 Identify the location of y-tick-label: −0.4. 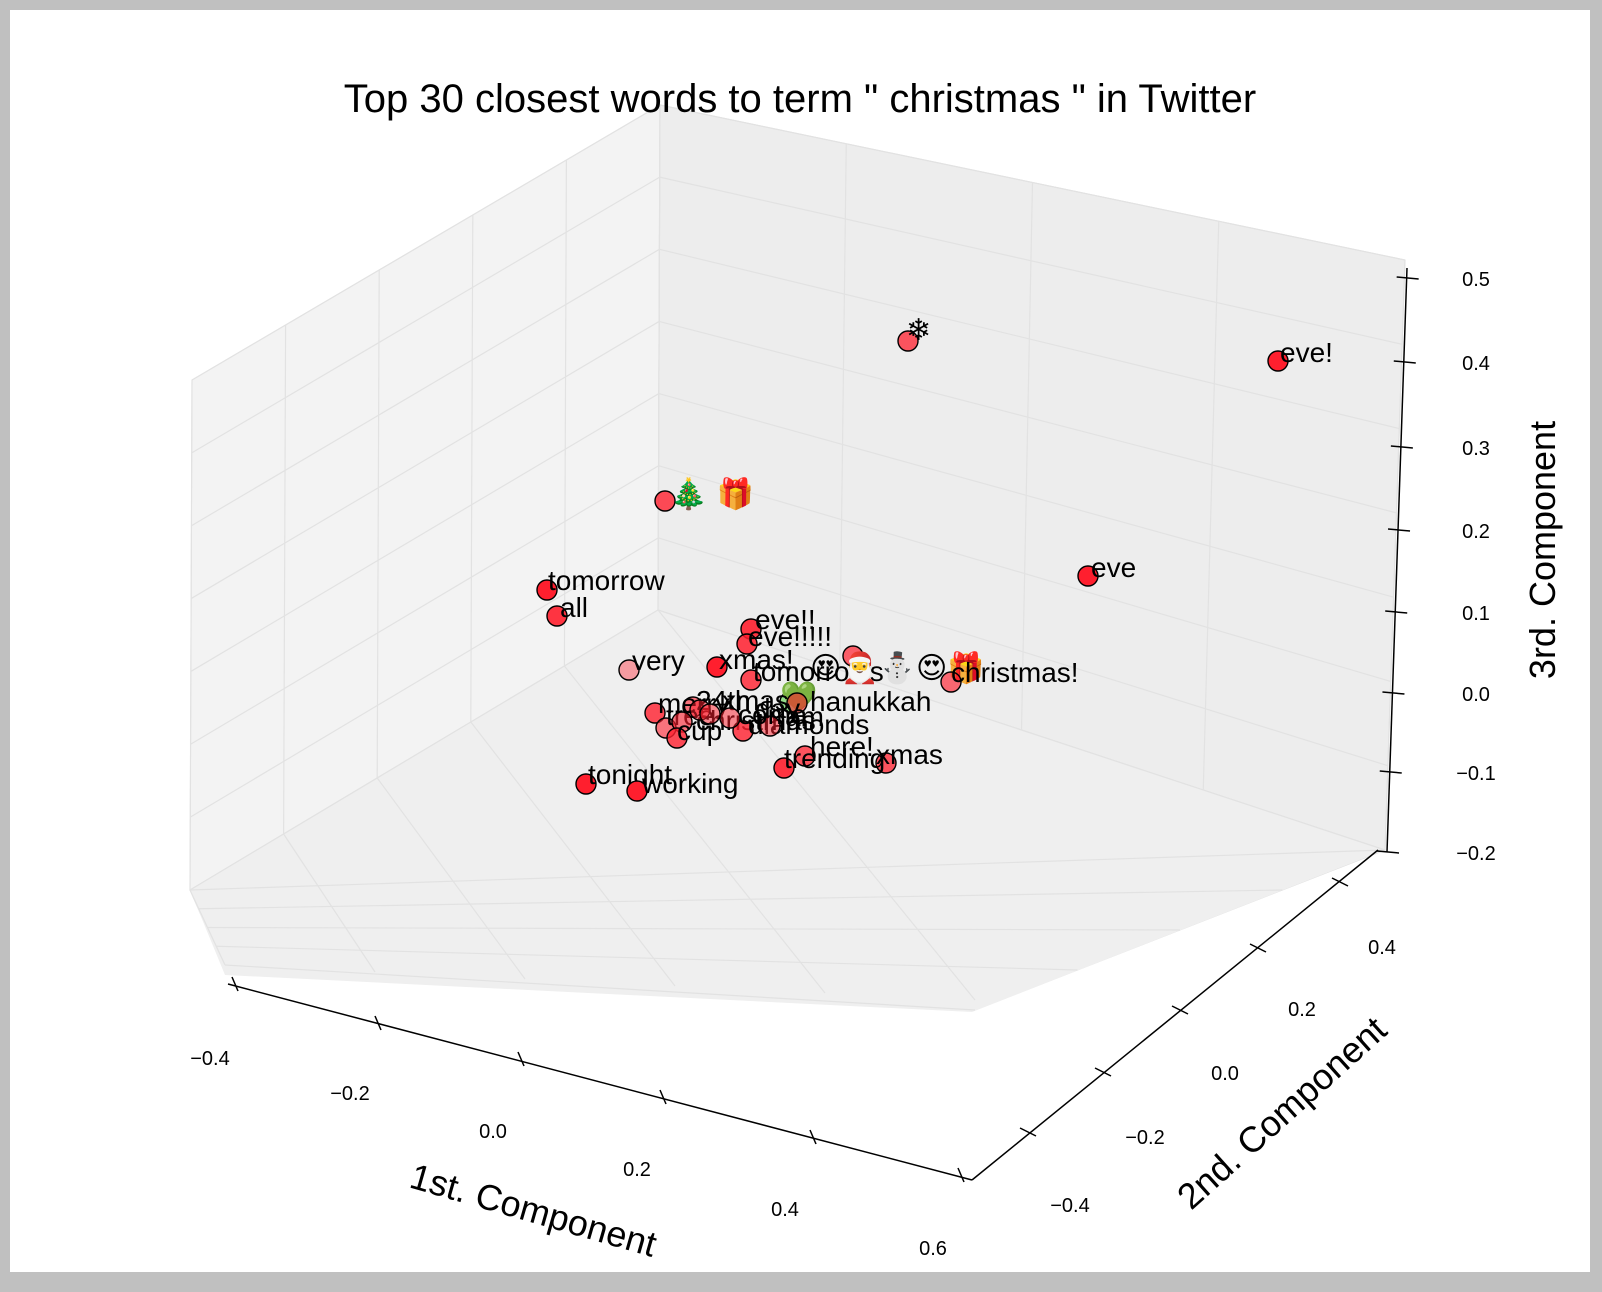
(1069, 1206).